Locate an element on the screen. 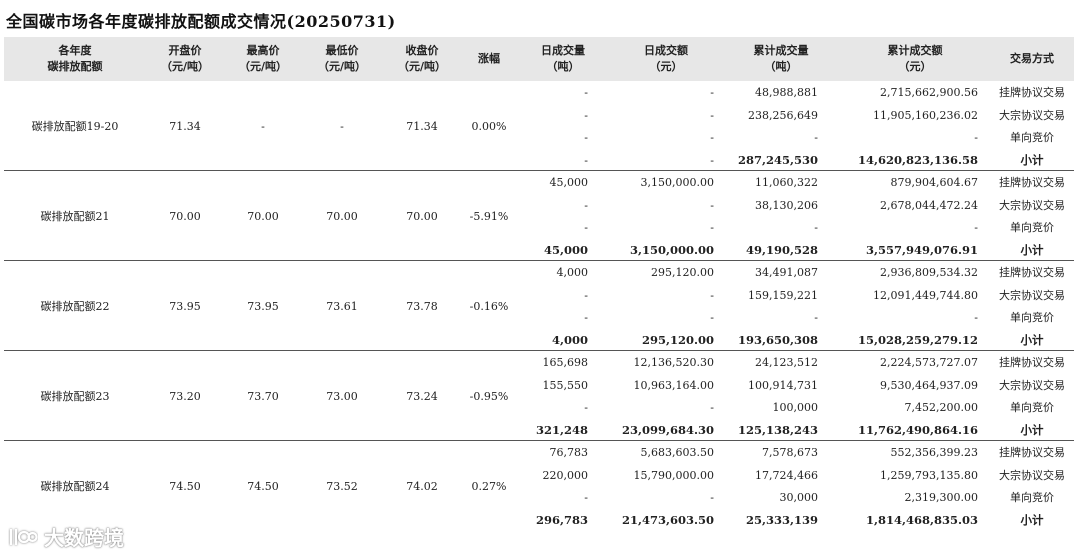 Image resolution: width=1080 pixels, height=556 pixels. header-cell: 累计成交量 （吨） is located at coordinates (781, 59).